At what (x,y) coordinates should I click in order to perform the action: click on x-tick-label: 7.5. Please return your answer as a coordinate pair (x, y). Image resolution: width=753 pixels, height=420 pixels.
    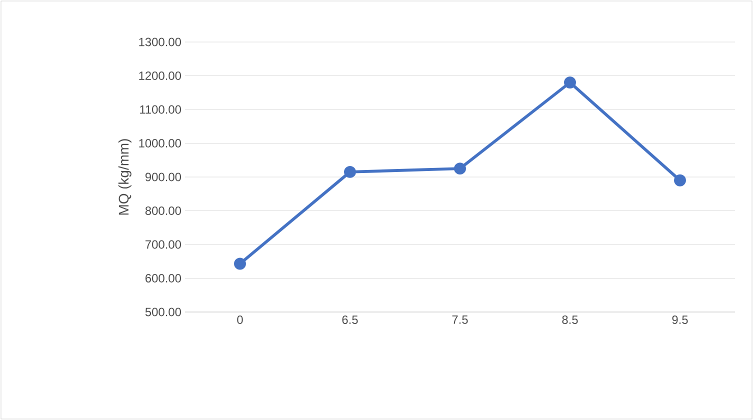
    Looking at the image, I should click on (460, 320).